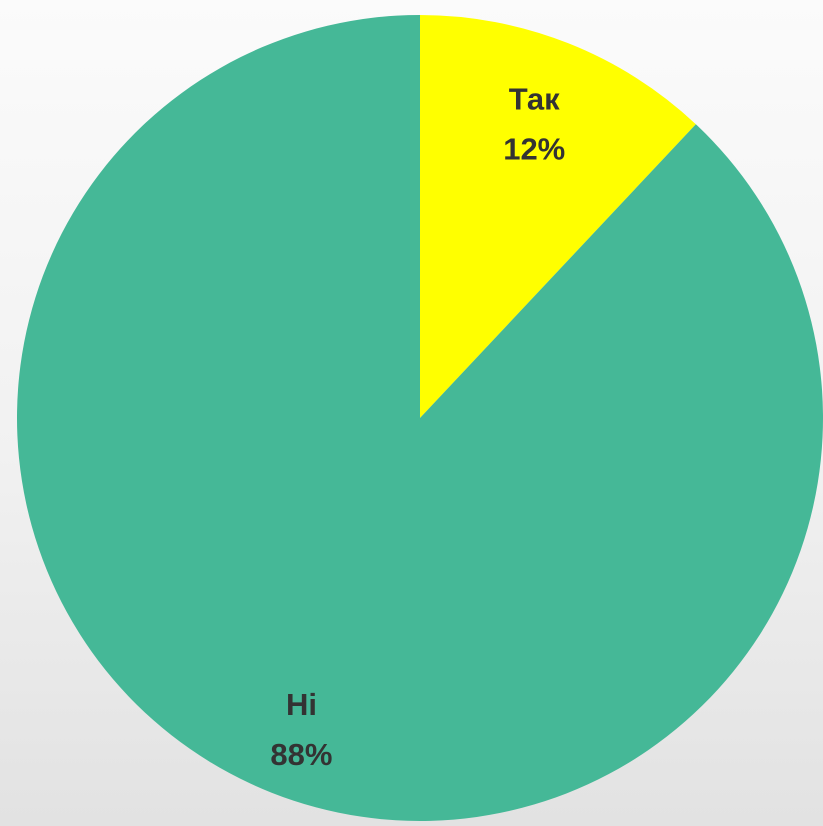 The width and height of the screenshot is (823, 826). Describe the element at coordinates (301, 754) in the screenshot. I see `slice-value-1: 88%` at that location.